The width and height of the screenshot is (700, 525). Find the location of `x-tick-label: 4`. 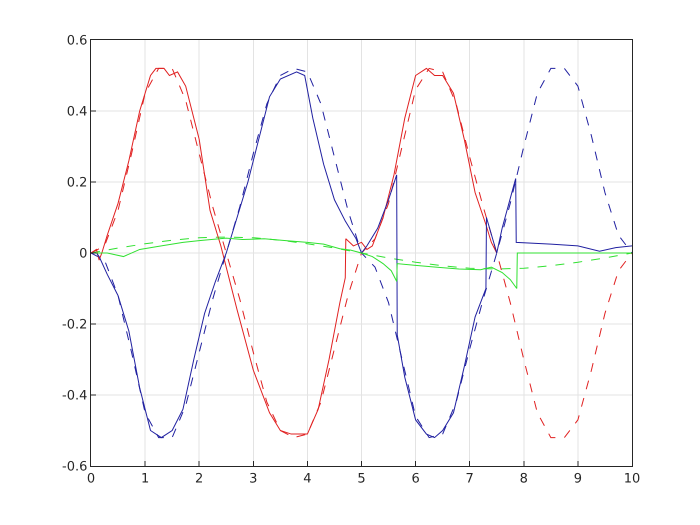

x-tick-label: 4 is located at coordinates (307, 479).